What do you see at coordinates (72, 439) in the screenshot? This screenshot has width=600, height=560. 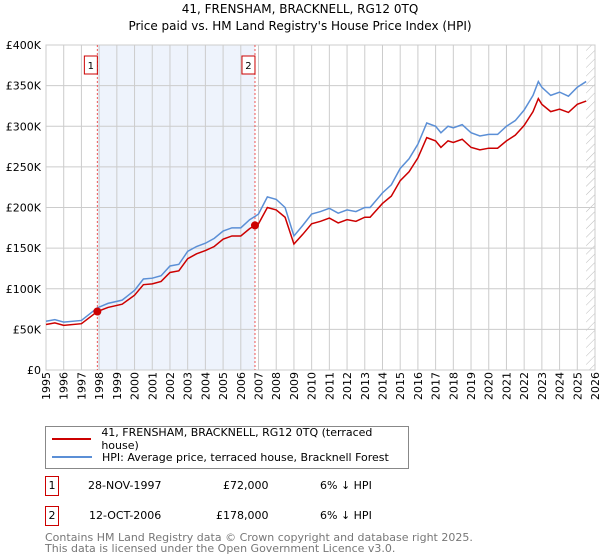 I see `legend-swatch-red` at bounding box center [72, 439].